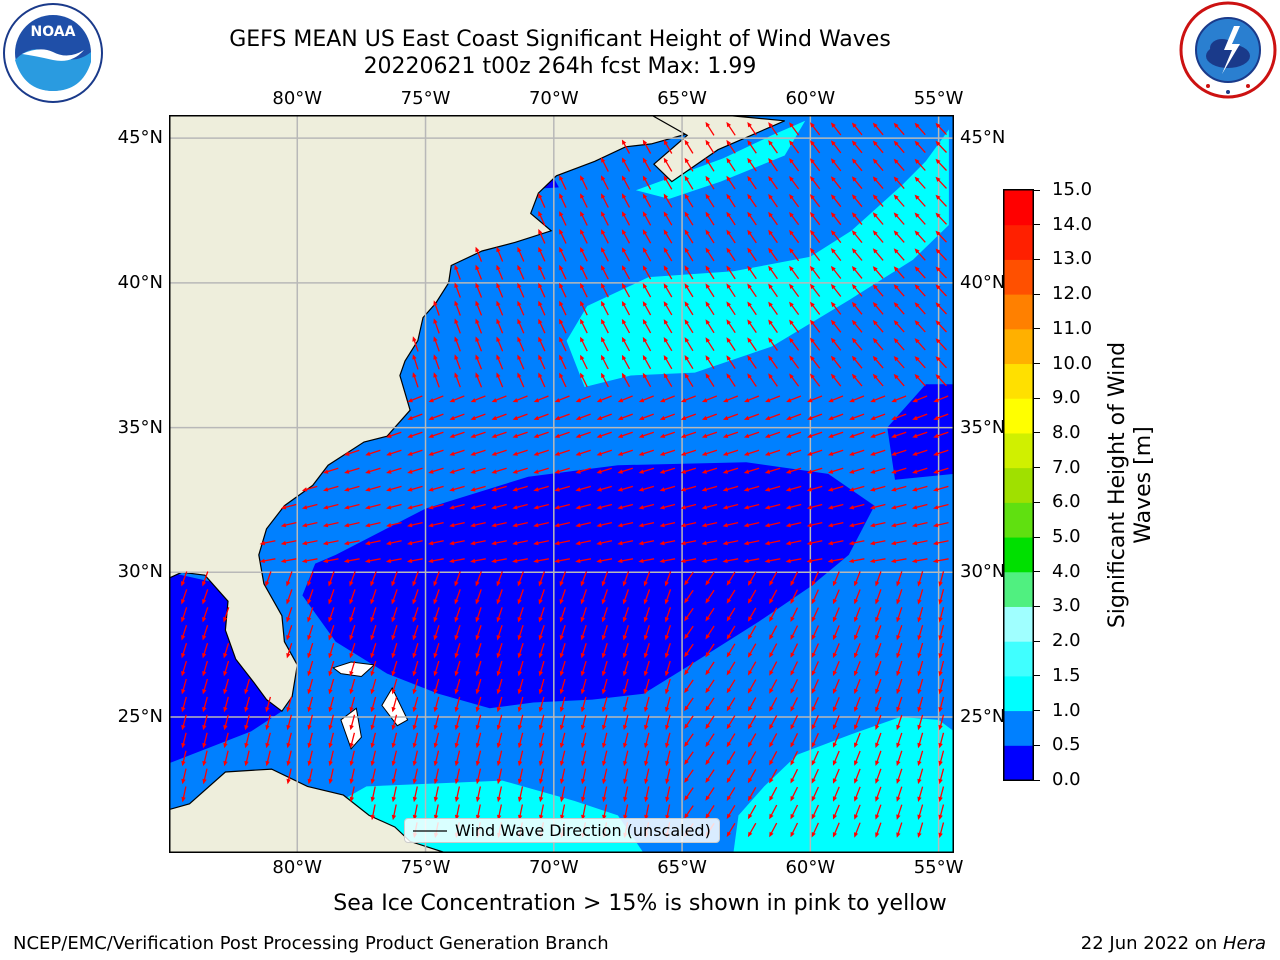 This screenshot has width=1280, height=960. I want to click on footer-date: 22 Jun 2022 on Hera, so click(1173, 943).